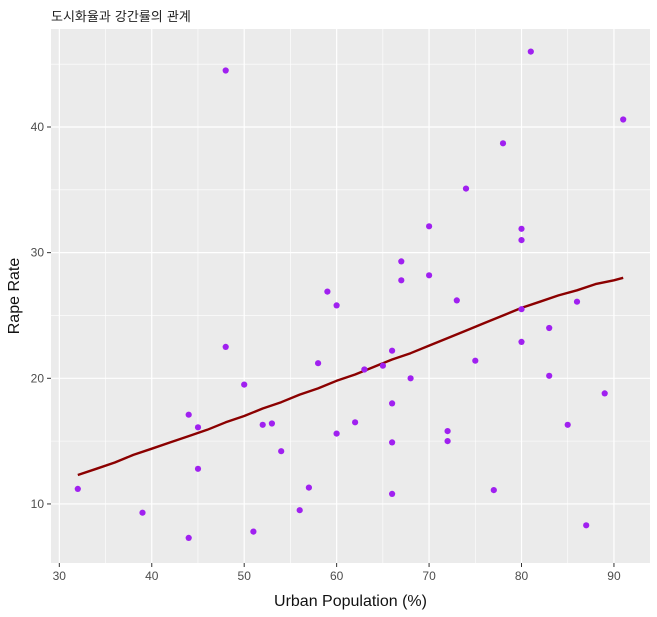  I want to click on y-tick-label: 30, so click(38, 253).